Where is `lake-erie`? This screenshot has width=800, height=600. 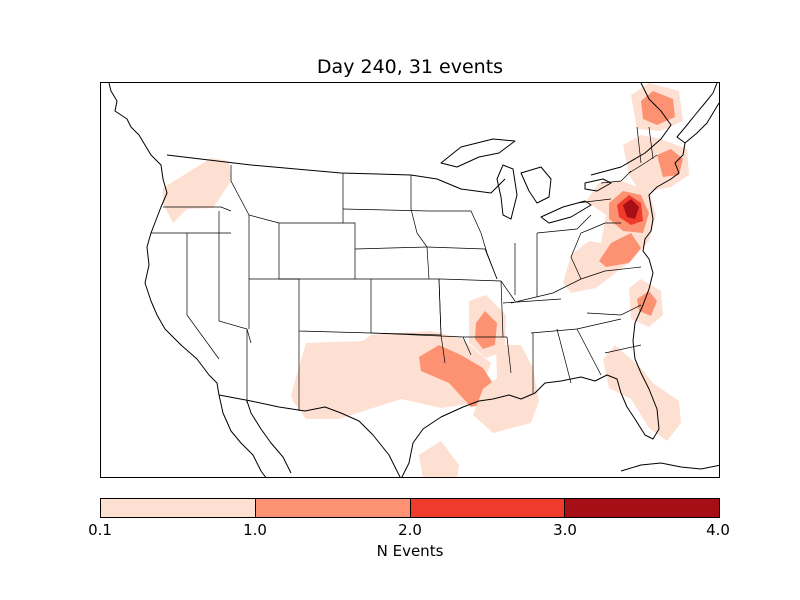 lake-erie is located at coordinates (566, 212).